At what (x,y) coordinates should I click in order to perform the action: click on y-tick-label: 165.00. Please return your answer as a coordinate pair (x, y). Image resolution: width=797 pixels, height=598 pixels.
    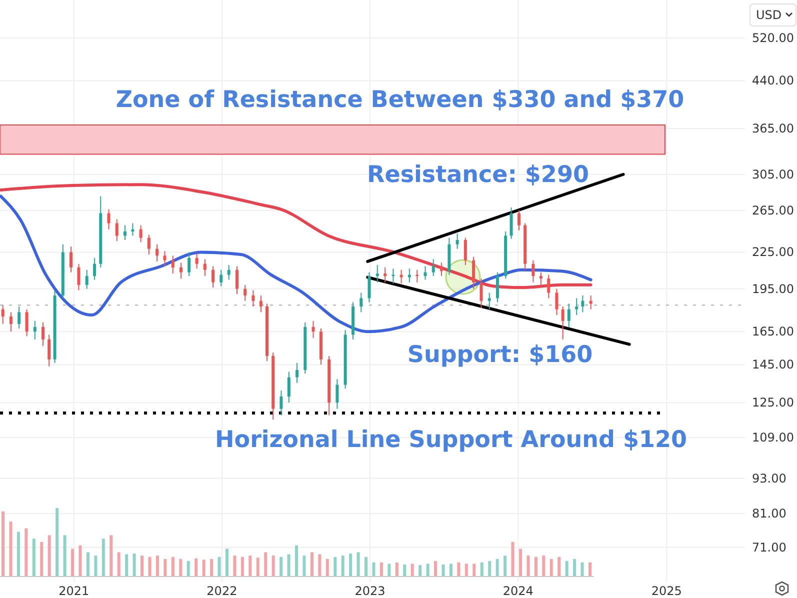
    Looking at the image, I should click on (773, 331).